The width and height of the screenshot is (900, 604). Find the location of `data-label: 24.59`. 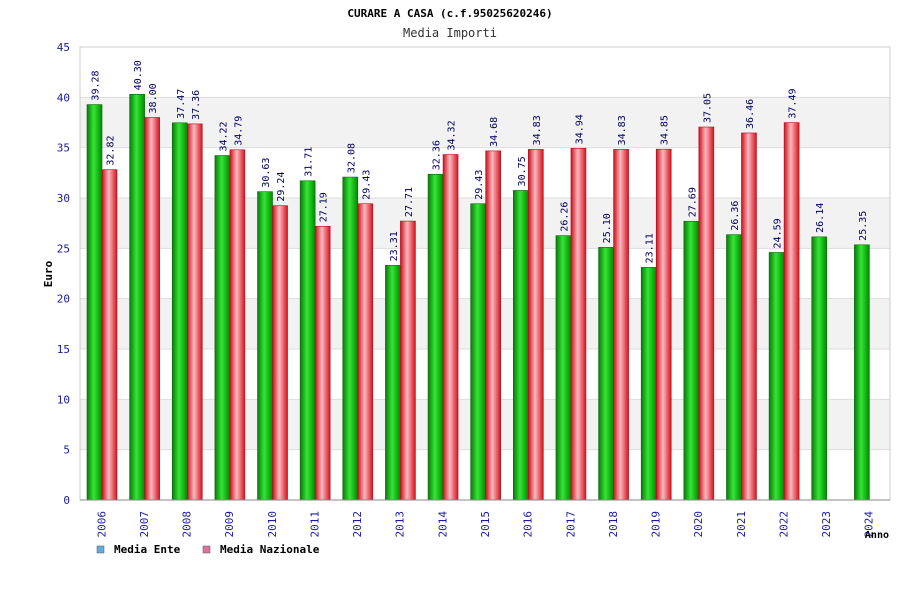

data-label: 24.59 is located at coordinates (778, 233).